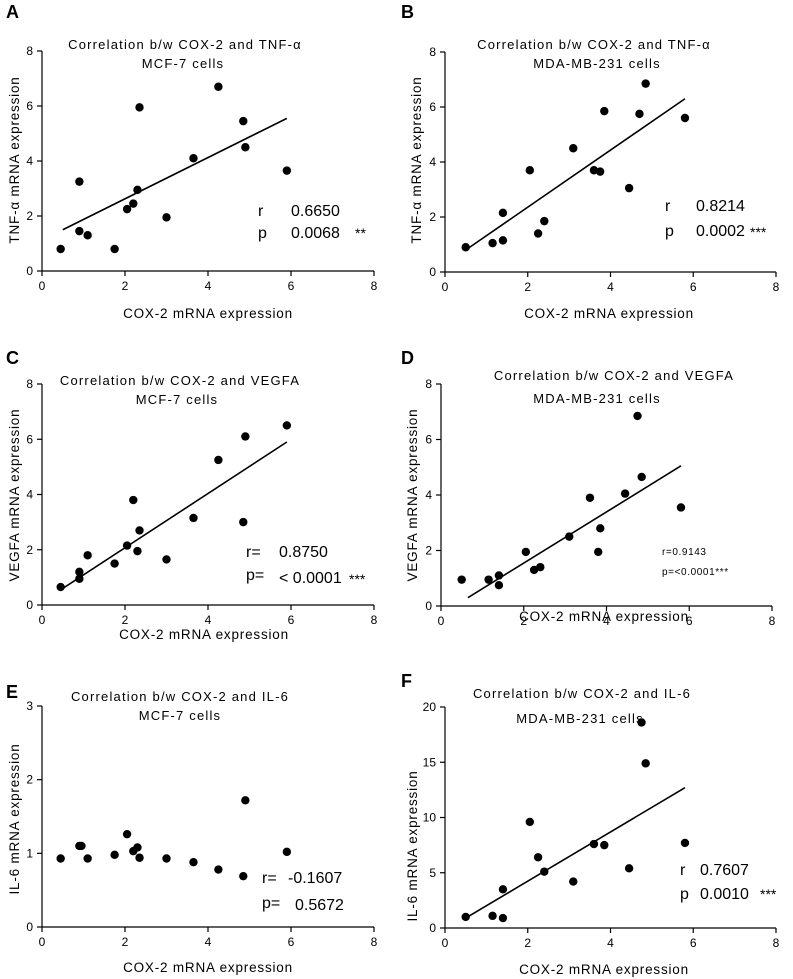 This screenshot has height=979, width=793. I want to click on chart-subtitle: MCF-7 cells, so click(183, 63).